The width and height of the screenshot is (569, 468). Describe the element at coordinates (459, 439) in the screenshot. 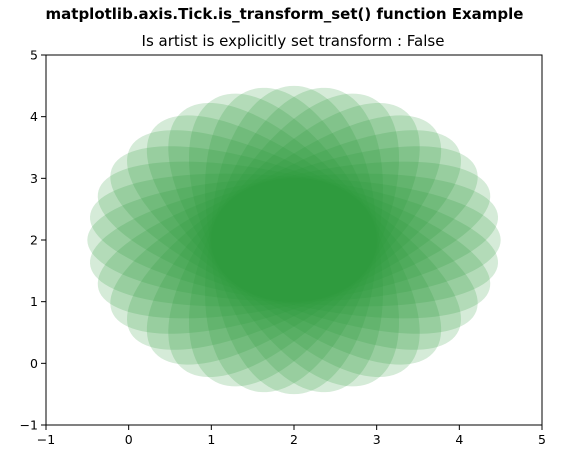

I see `x-tick-label: 4` at that location.